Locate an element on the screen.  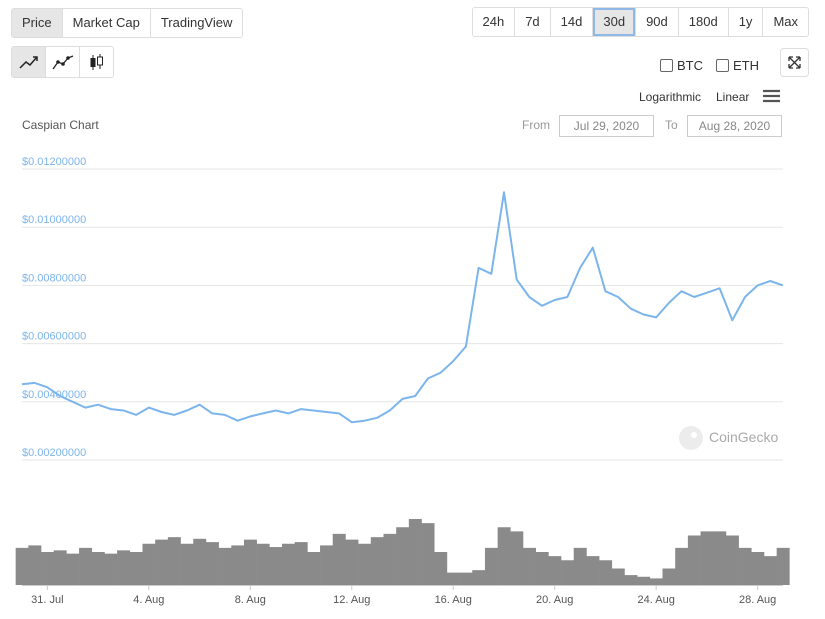
smooth-line-icon is located at coordinates (63, 62).